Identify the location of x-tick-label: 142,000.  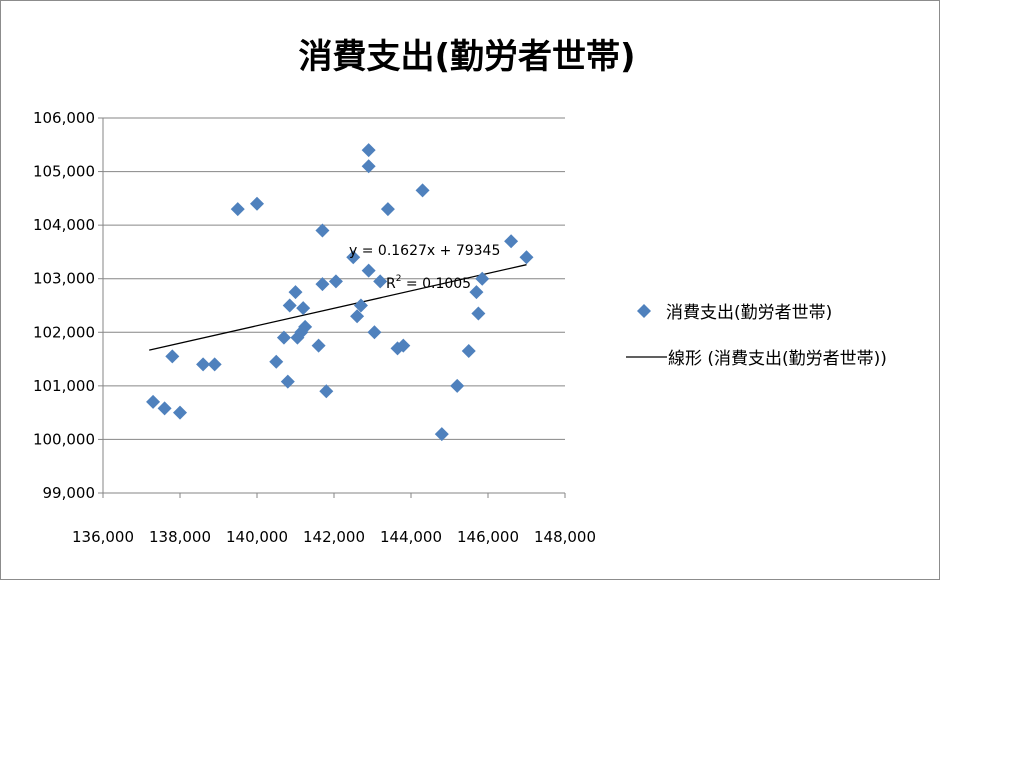
(334, 537).